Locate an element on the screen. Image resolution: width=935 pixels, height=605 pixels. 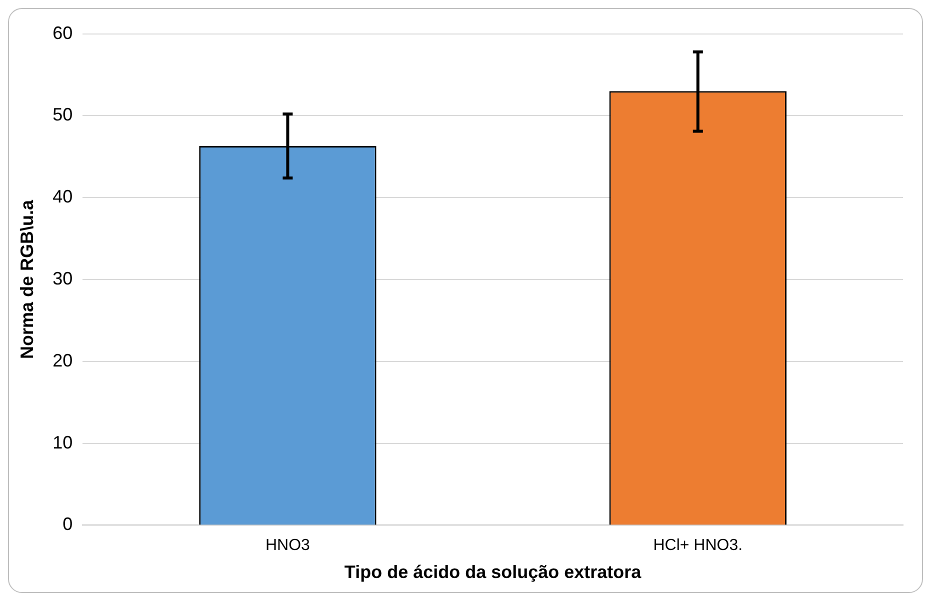
x-tick-label: HNO3 is located at coordinates (287, 545).